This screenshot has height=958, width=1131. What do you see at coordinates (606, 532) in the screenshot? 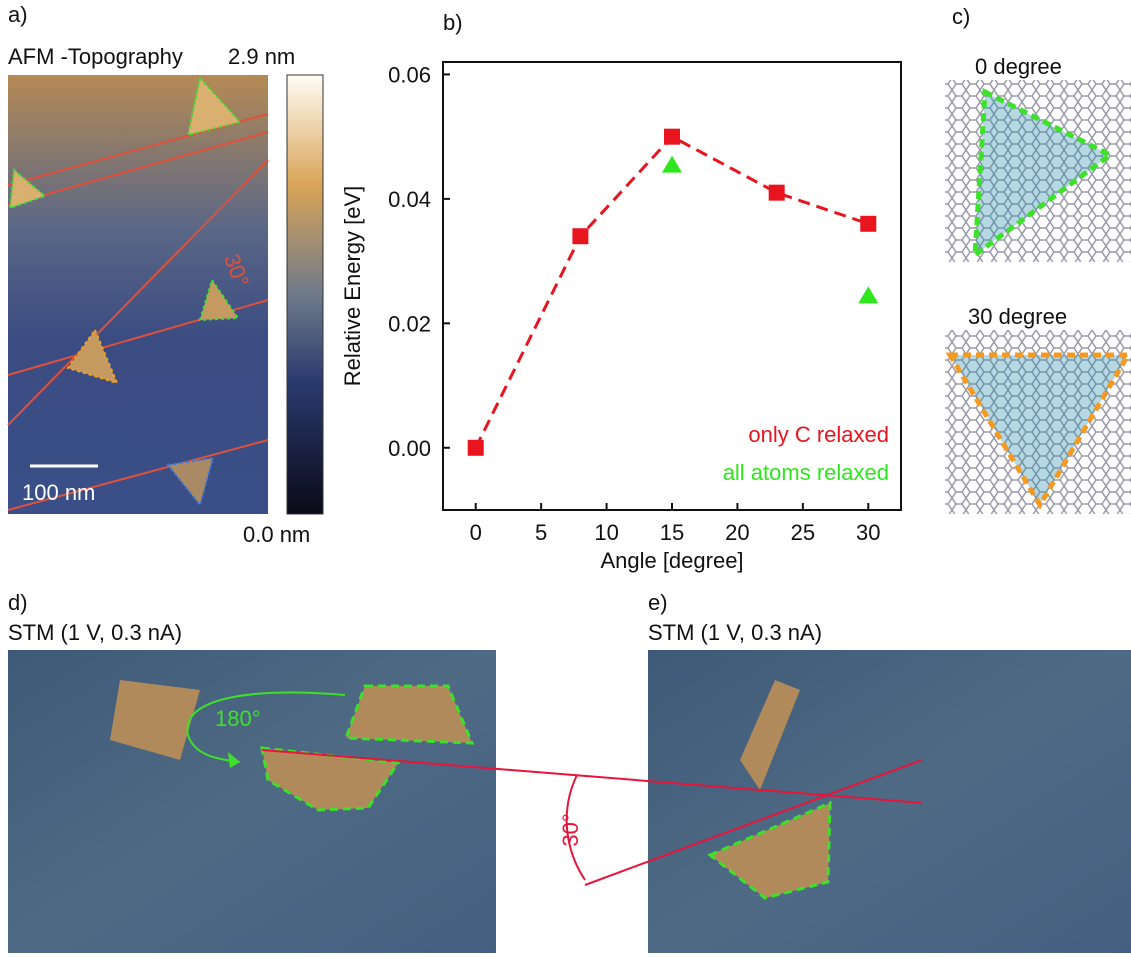
I see `x-tick-label: 10` at bounding box center [606, 532].